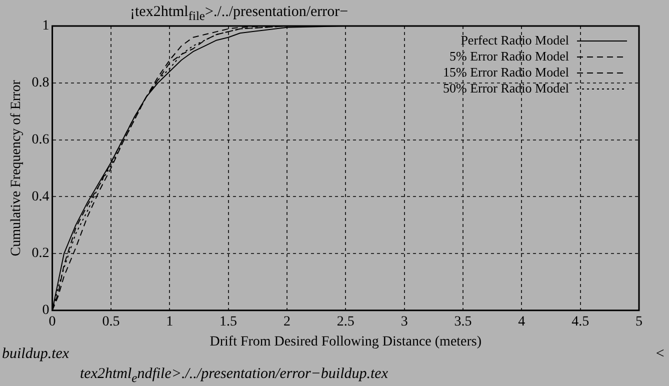 The image size is (669, 386). Describe the element at coordinates (41, 196) in the screenshot. I see `y-tick-label: 0.4` at that location.